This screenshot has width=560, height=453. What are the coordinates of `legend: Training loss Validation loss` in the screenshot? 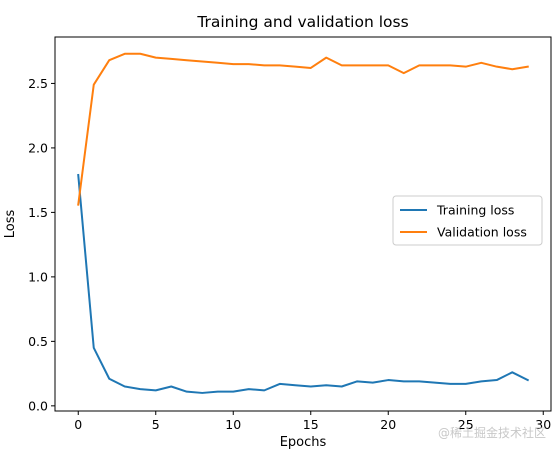 It's located at (467, 220).